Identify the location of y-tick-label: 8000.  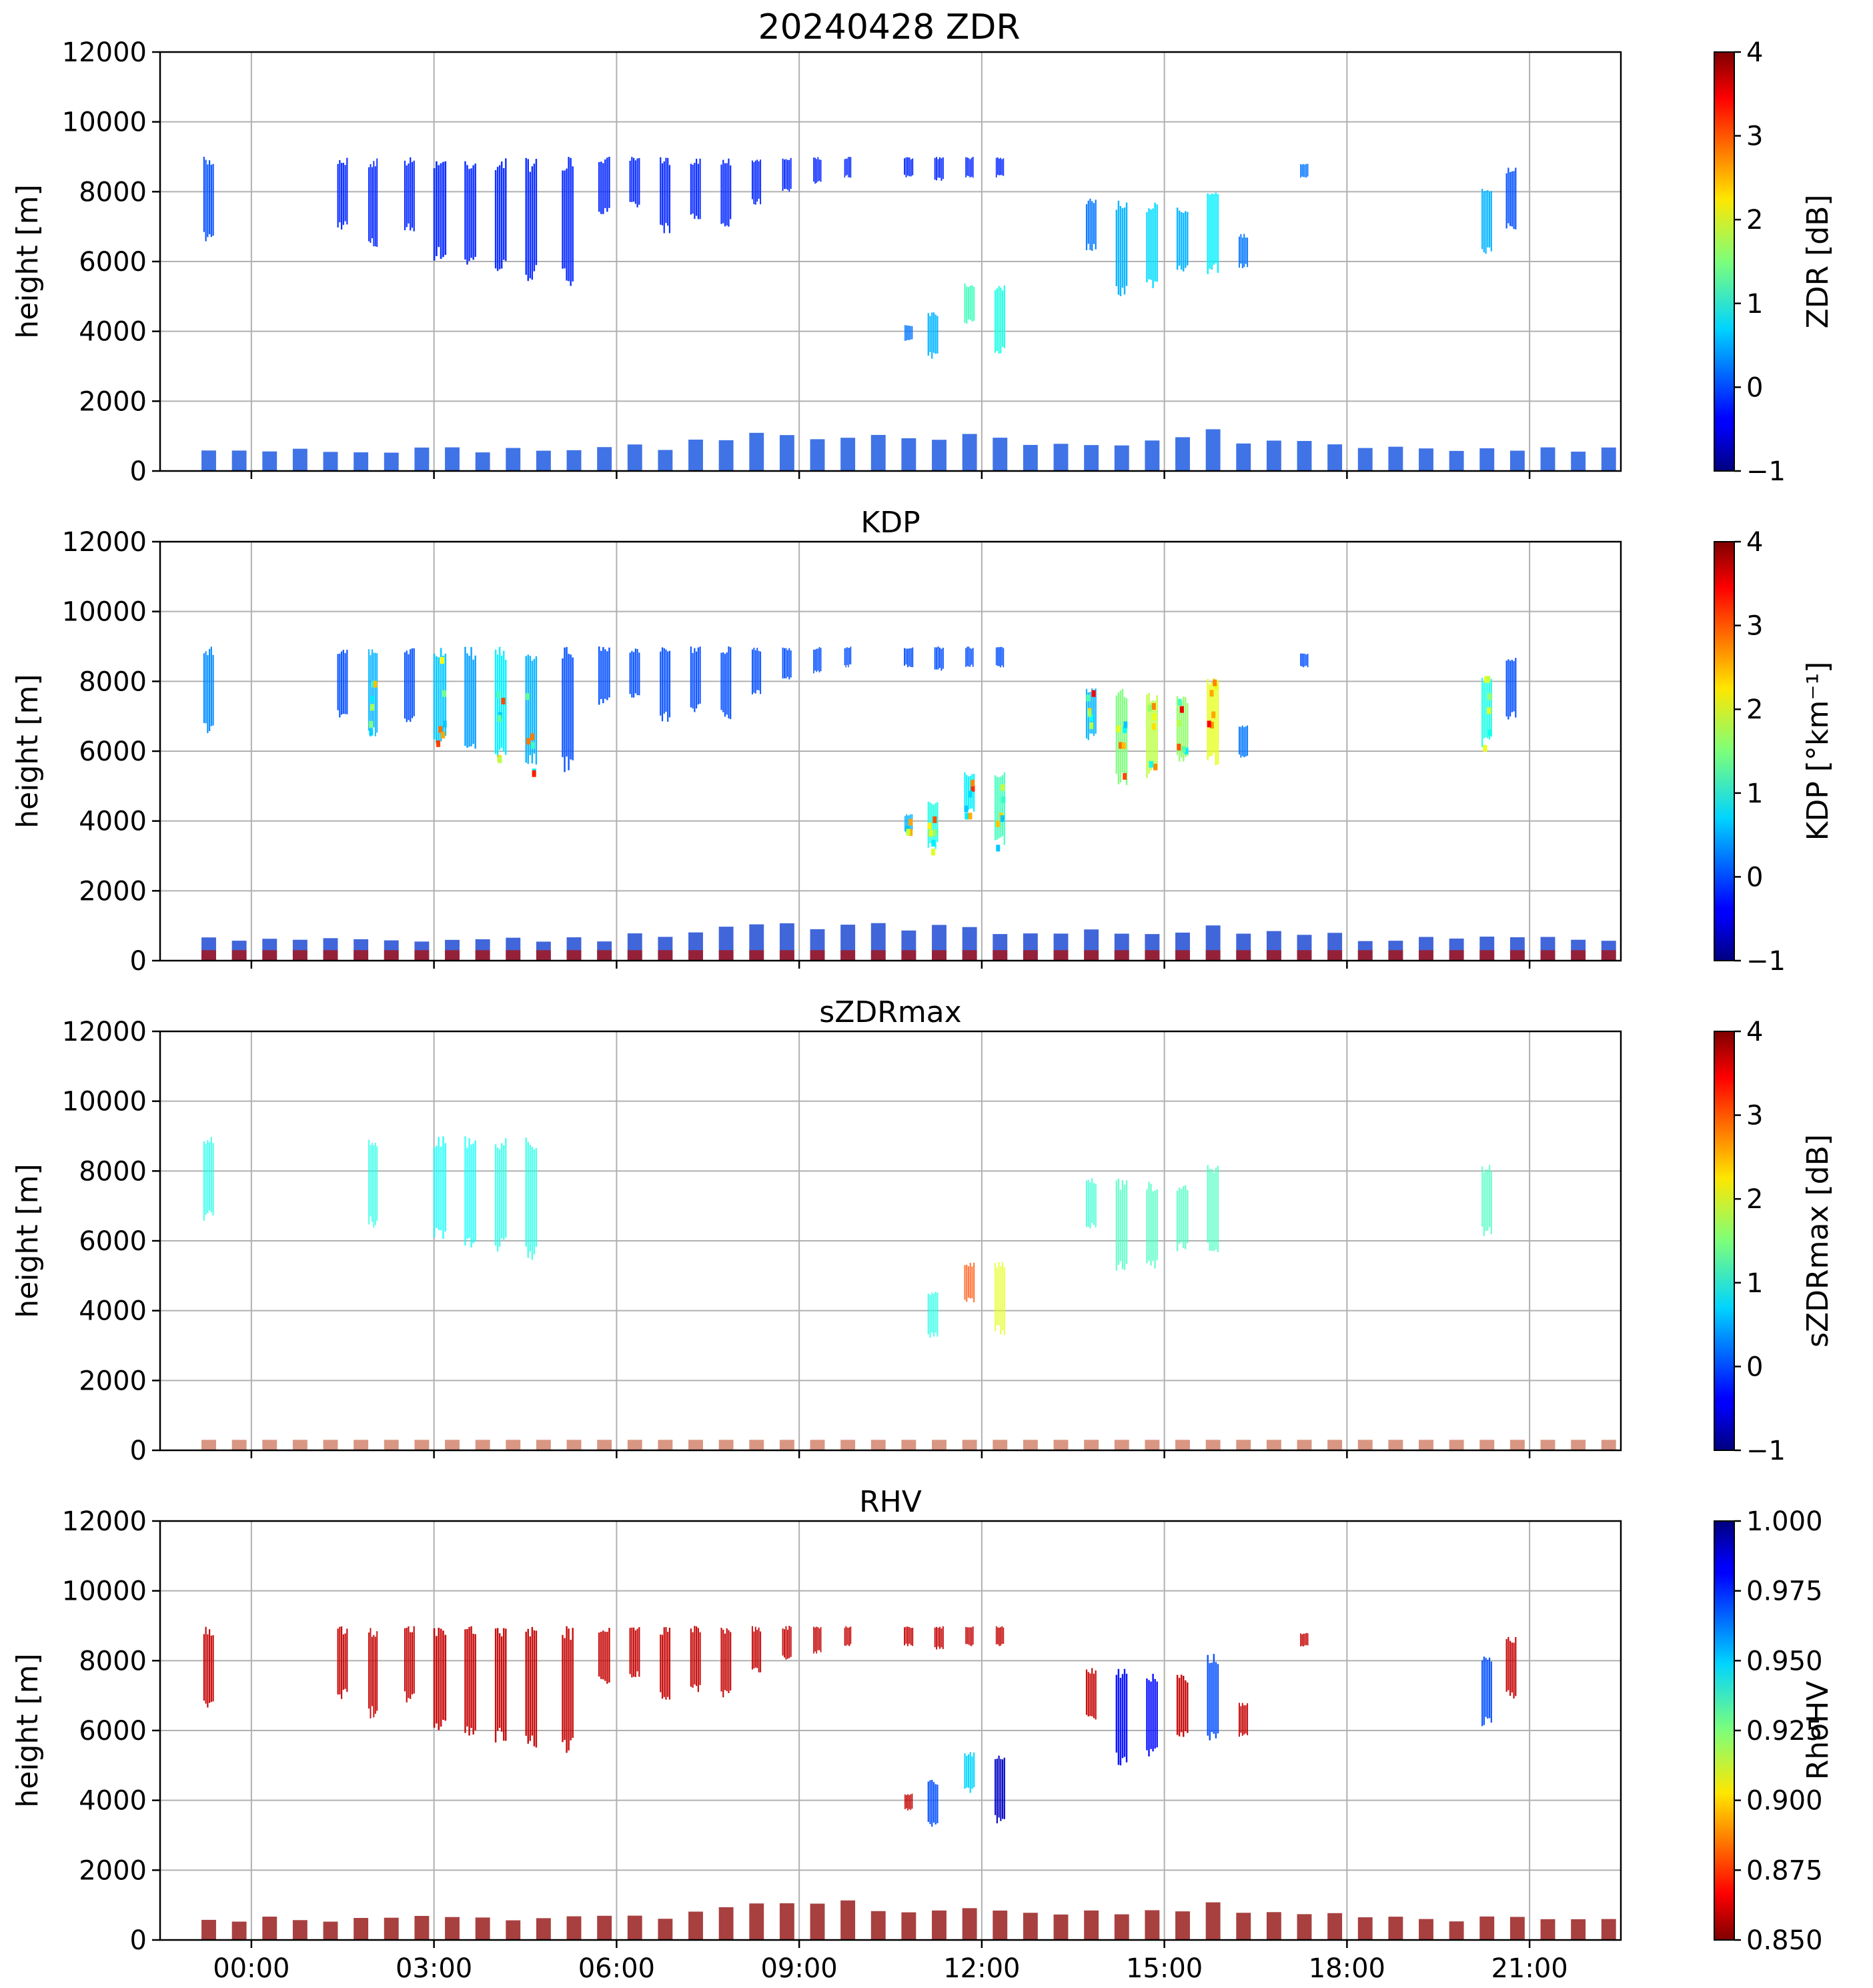
(113, 681).